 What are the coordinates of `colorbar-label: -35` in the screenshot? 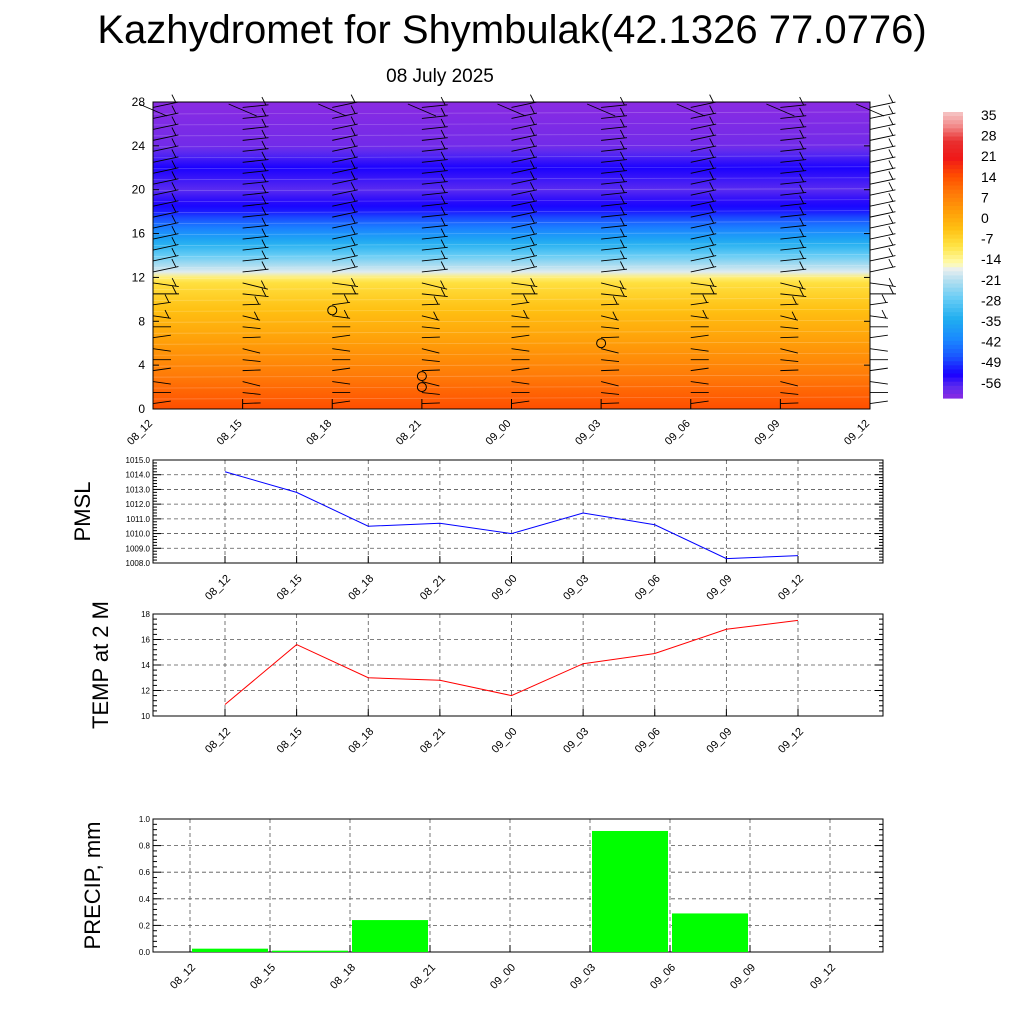 It's located at (991, 321).